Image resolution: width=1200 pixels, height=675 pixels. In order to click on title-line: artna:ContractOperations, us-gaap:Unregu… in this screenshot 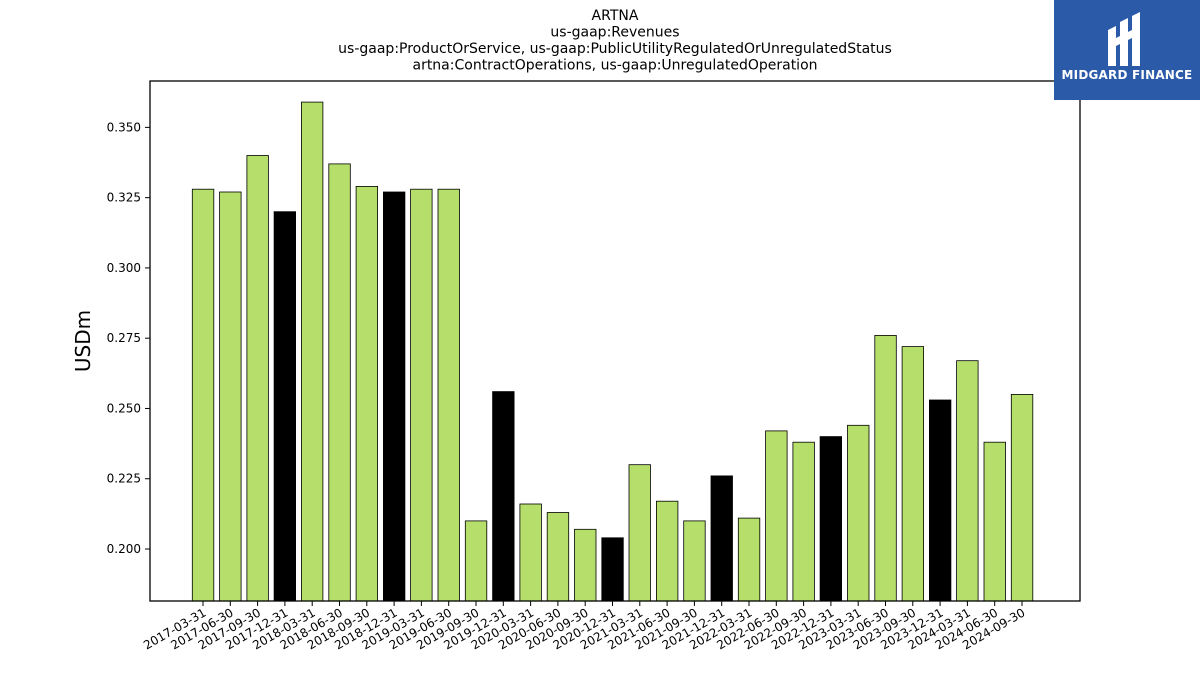, I will do `click(614, 66)`.